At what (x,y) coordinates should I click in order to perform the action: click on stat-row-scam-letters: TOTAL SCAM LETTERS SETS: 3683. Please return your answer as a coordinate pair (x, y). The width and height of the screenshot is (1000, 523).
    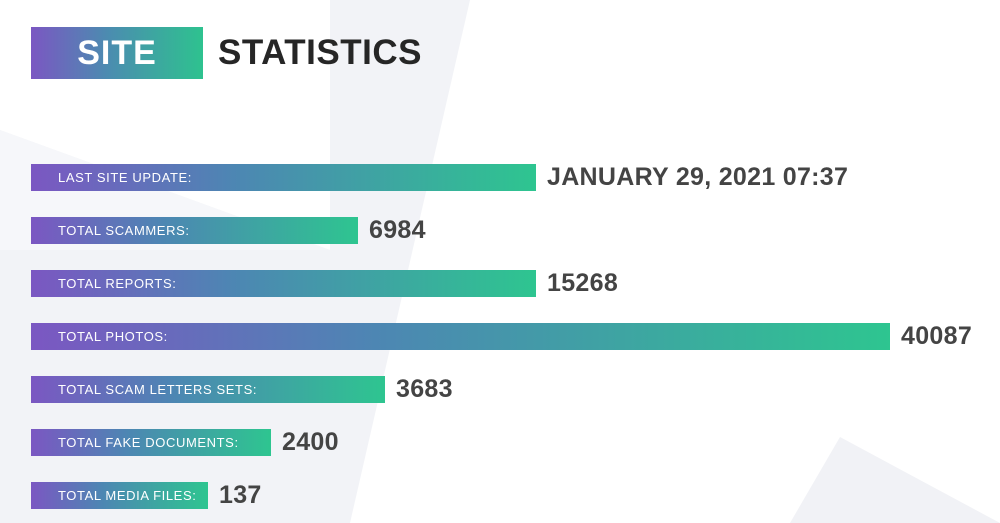
    Looking at the image, I should click on (242, 389).